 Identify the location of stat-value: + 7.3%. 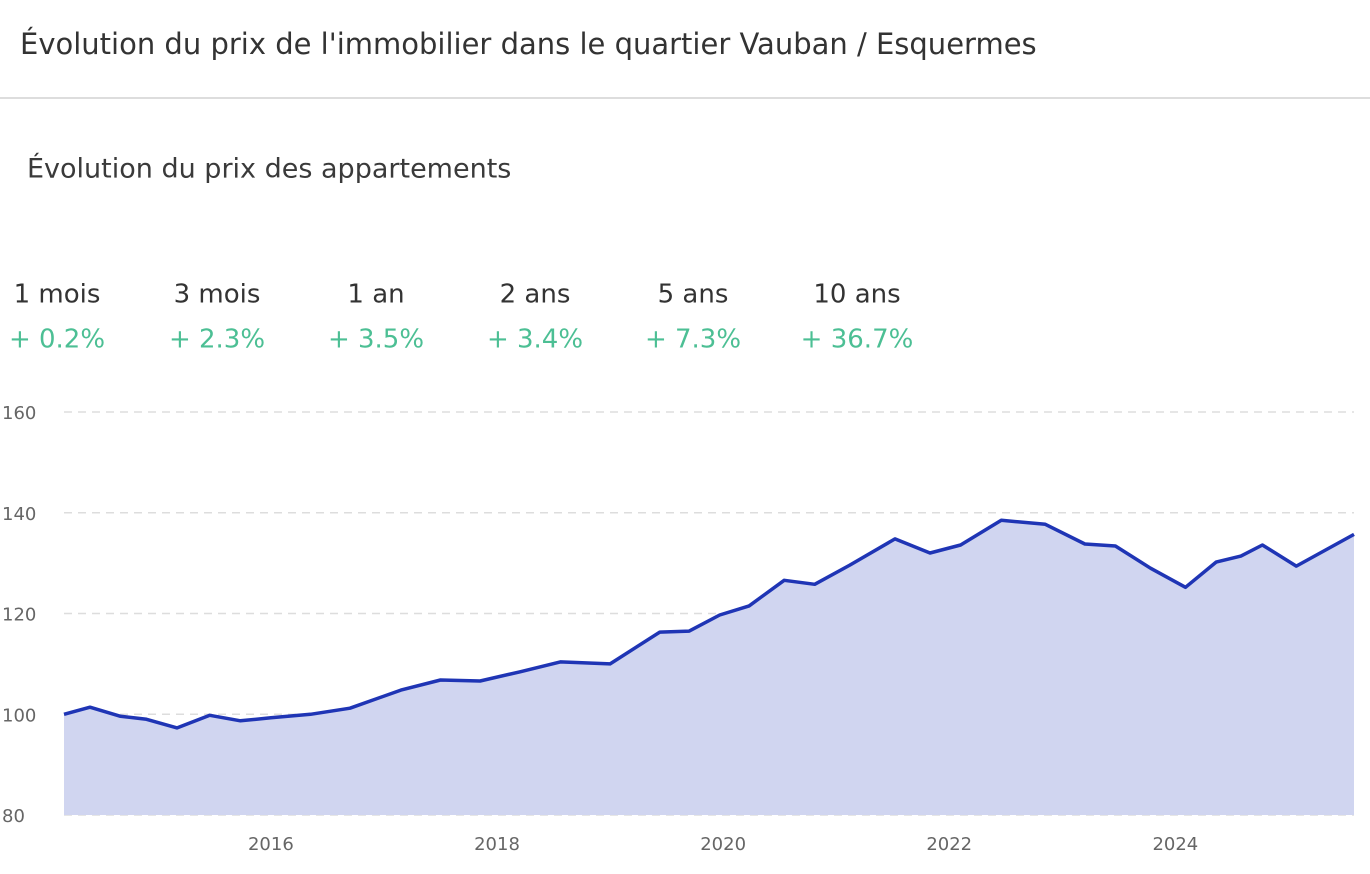
(693, 340).